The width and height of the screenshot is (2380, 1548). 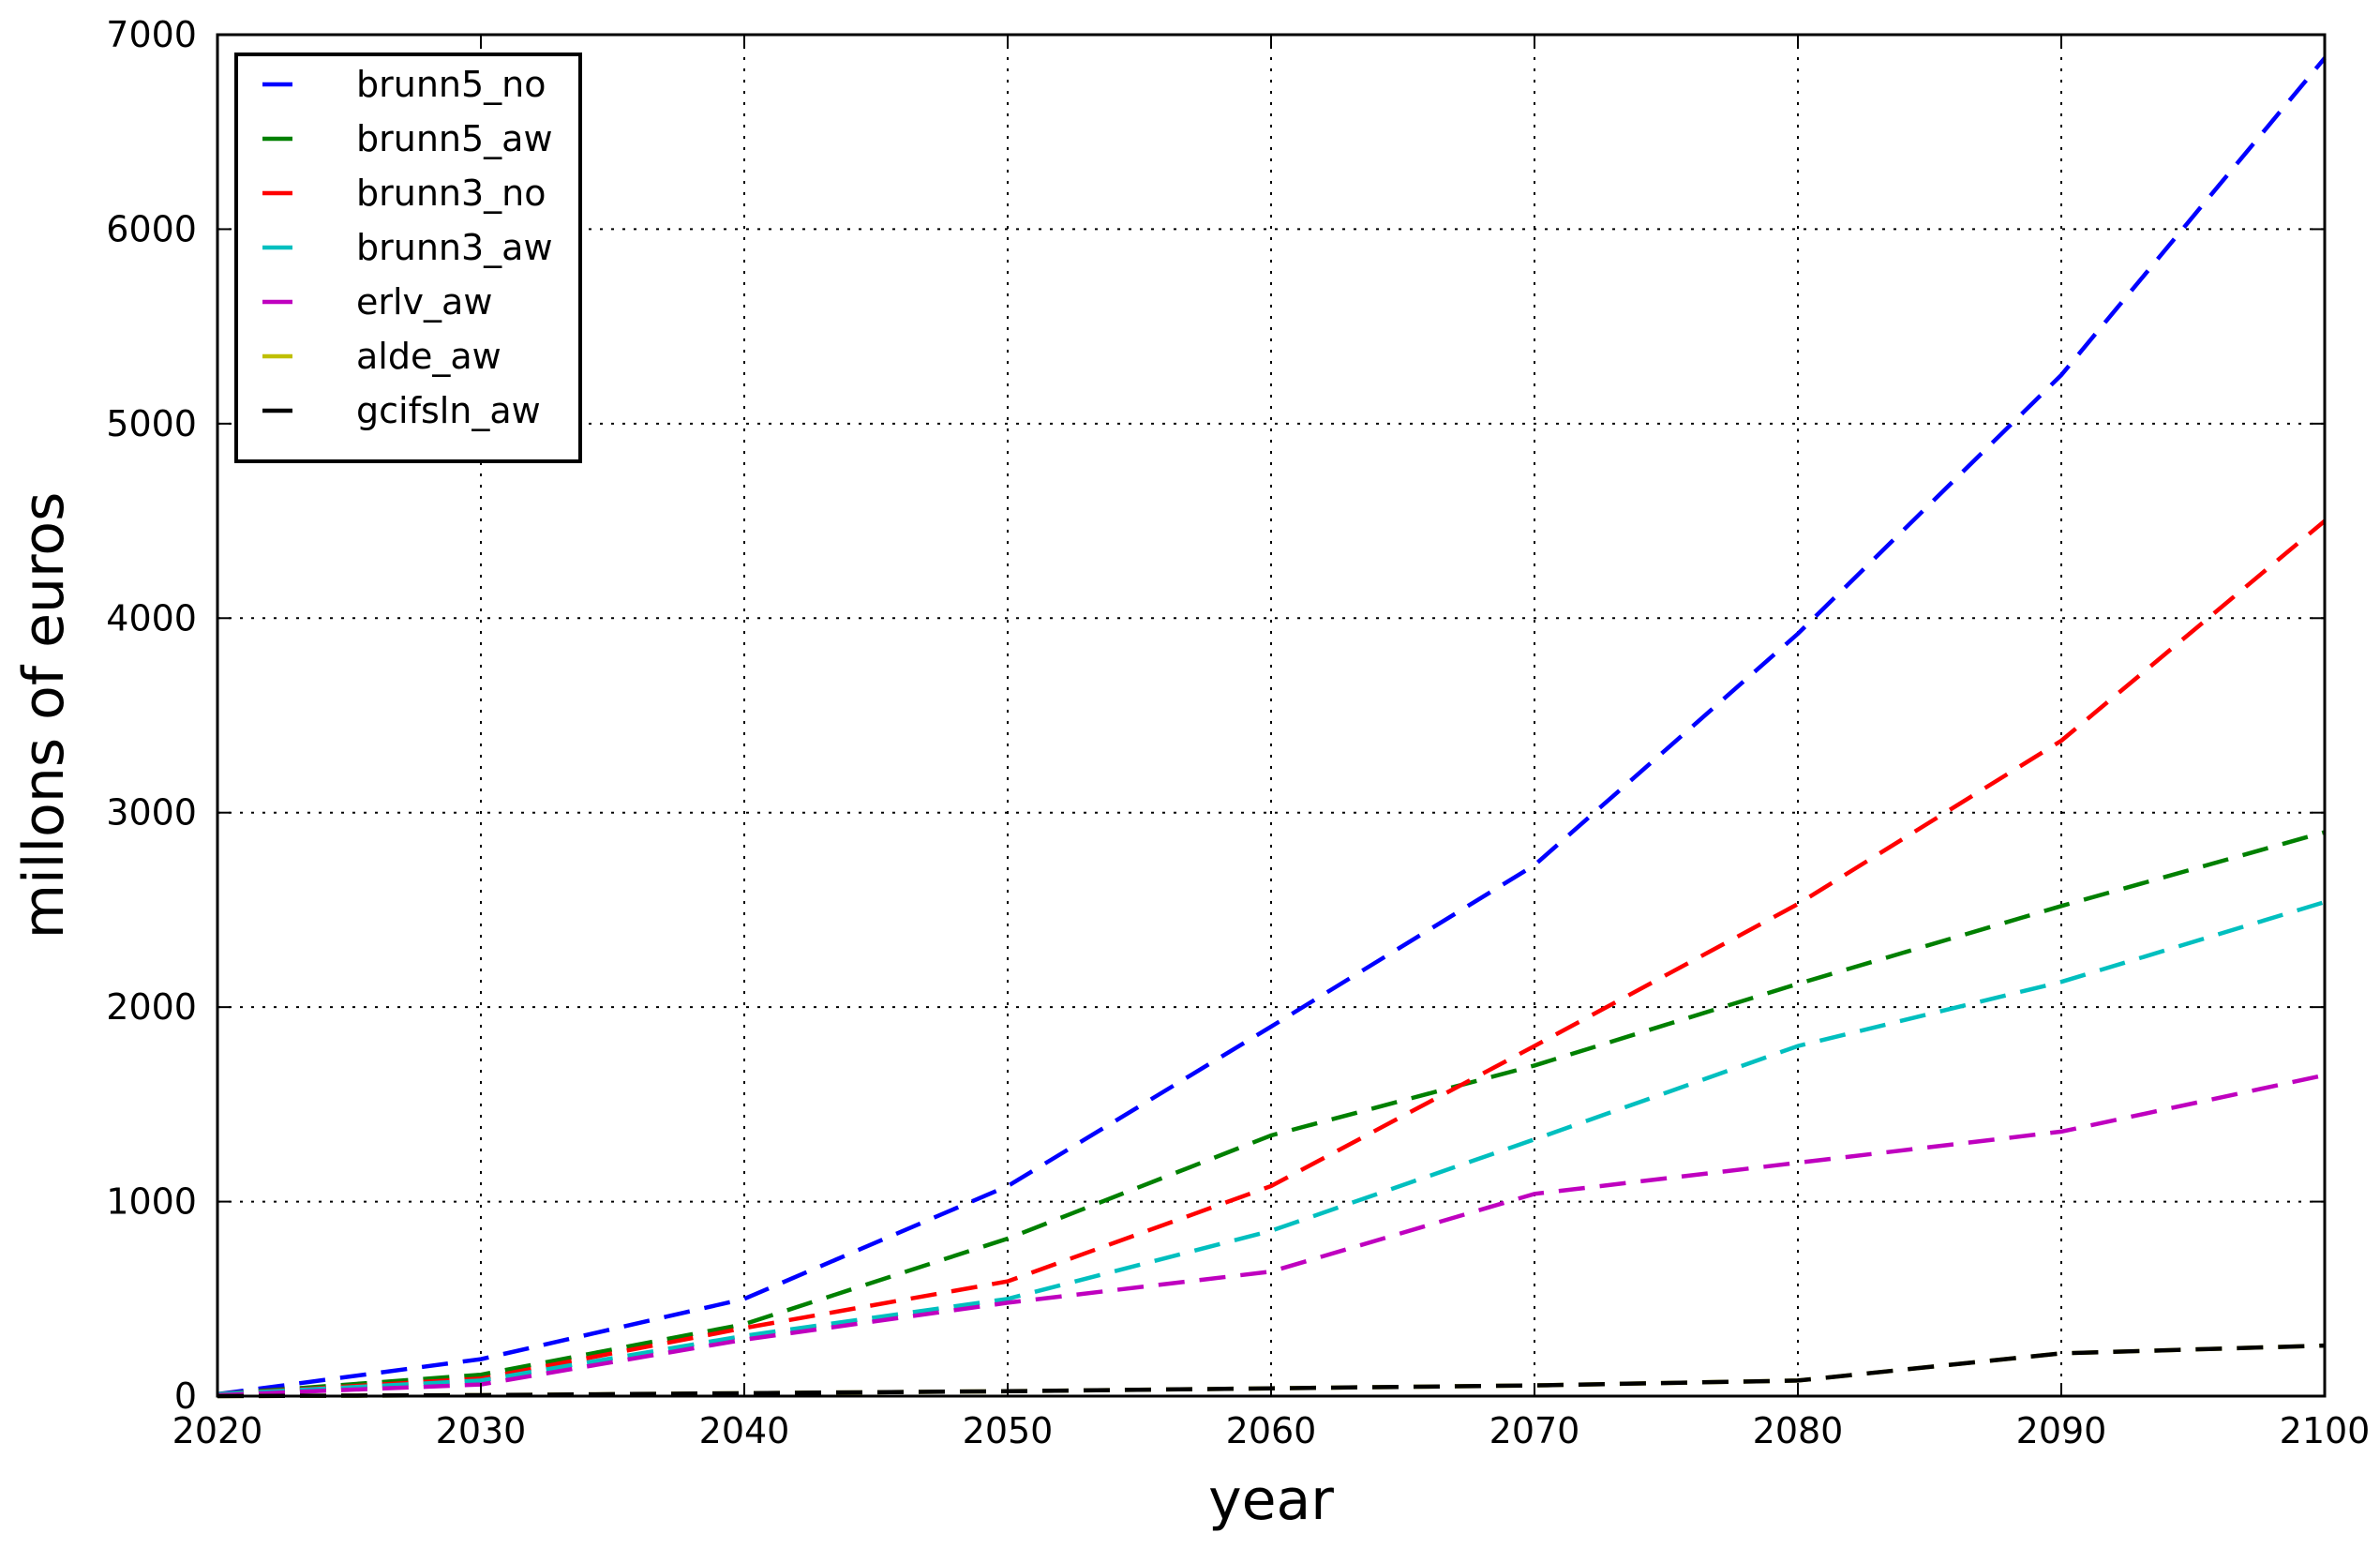 I want to click on legend-box, so click(x=408, y=258).